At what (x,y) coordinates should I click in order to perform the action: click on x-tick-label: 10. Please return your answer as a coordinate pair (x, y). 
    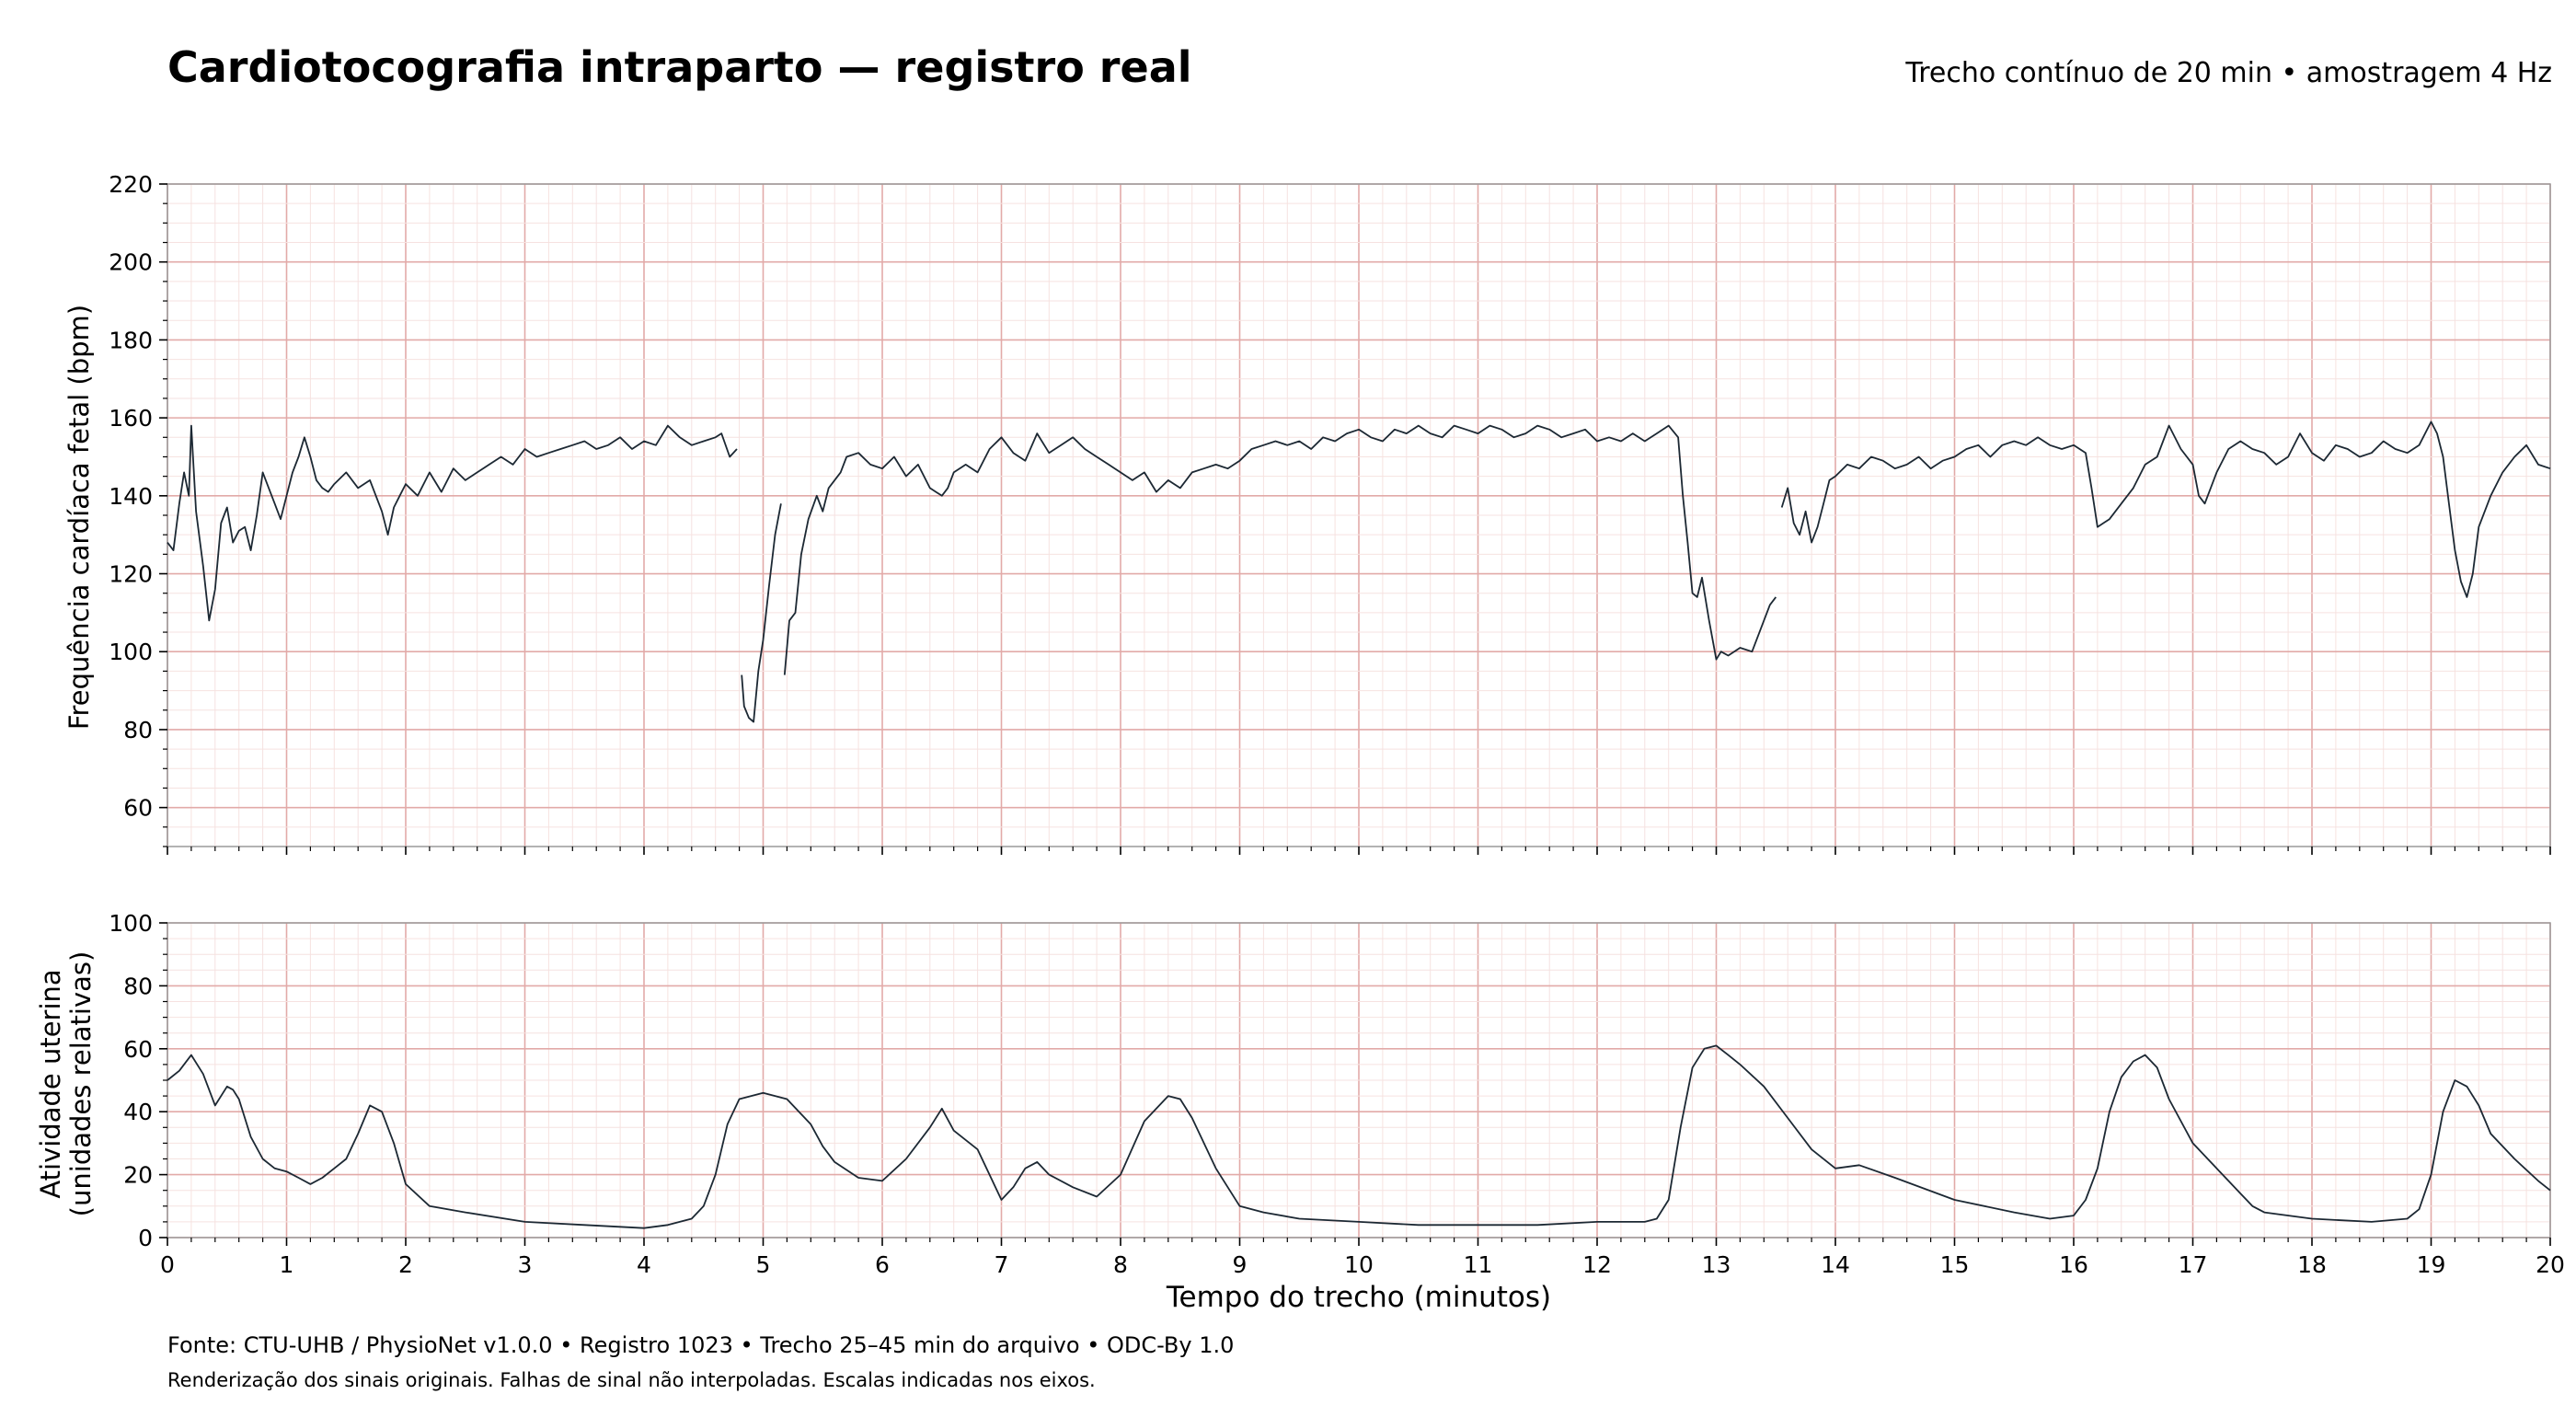
    Looking at the image, I should click on (1359, 1264).